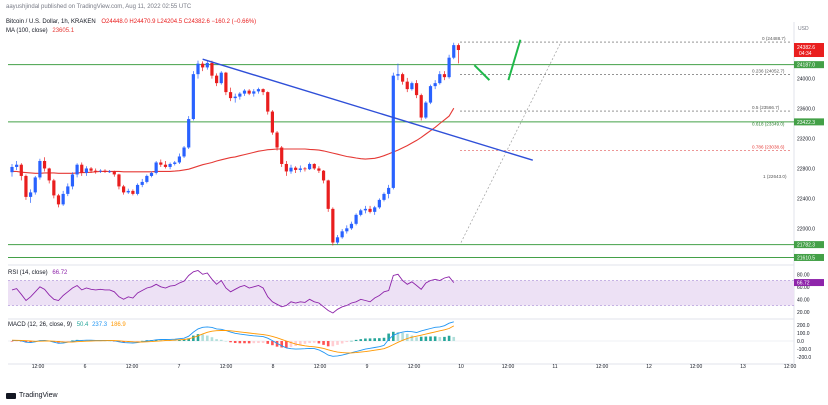 The height and width of the screenshot is (405, 828). What do you see at coordinates (63, 31) in the screenshot?
I see `ma-value: 23605.1` at bounding box center [63, 31].